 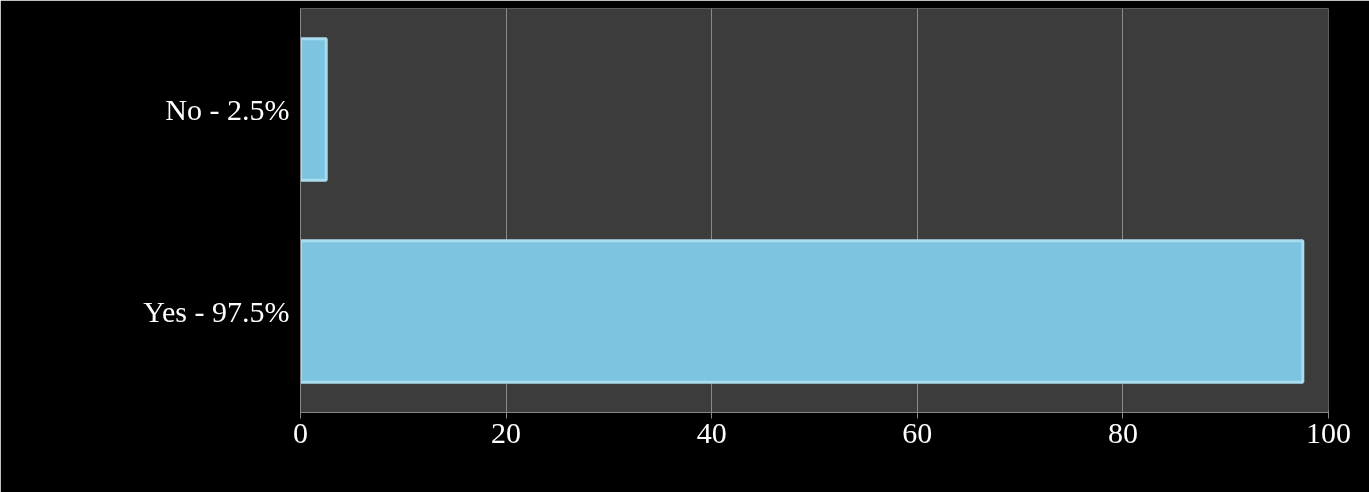 I want to click on x-tick-label: 20, so click(x=506, y=432).